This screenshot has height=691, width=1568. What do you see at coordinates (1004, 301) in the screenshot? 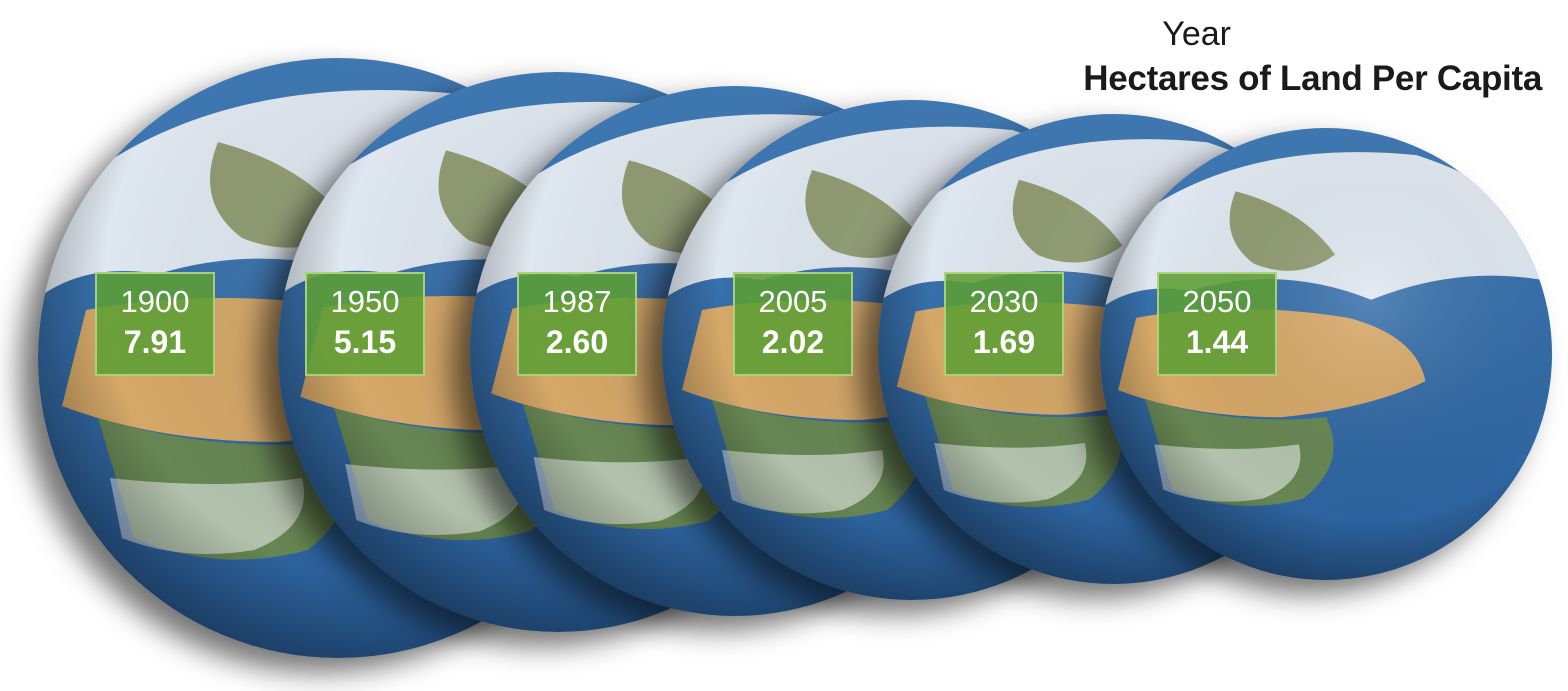
I see `data-label-year: 2030` at bounding box center [1004, 301].